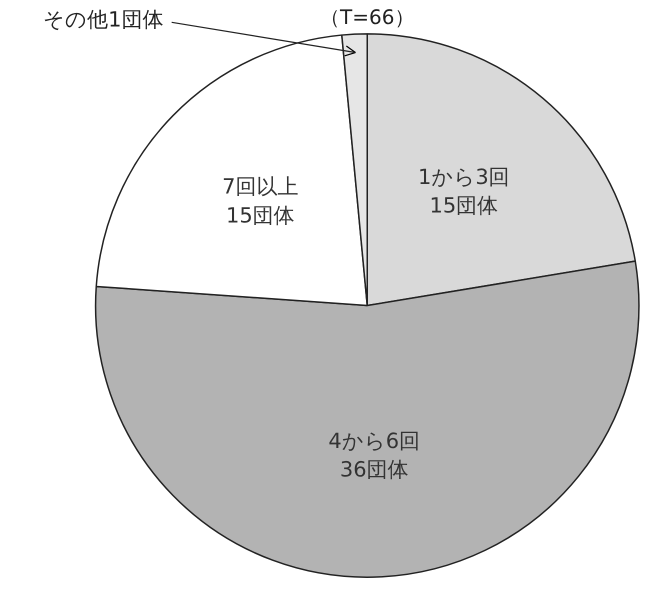 The width and height of the screenshot is (652, 591). Describe the element at coordinates (367, 16) in the screenshot. I see `chart-title: （T=66）` at that location.